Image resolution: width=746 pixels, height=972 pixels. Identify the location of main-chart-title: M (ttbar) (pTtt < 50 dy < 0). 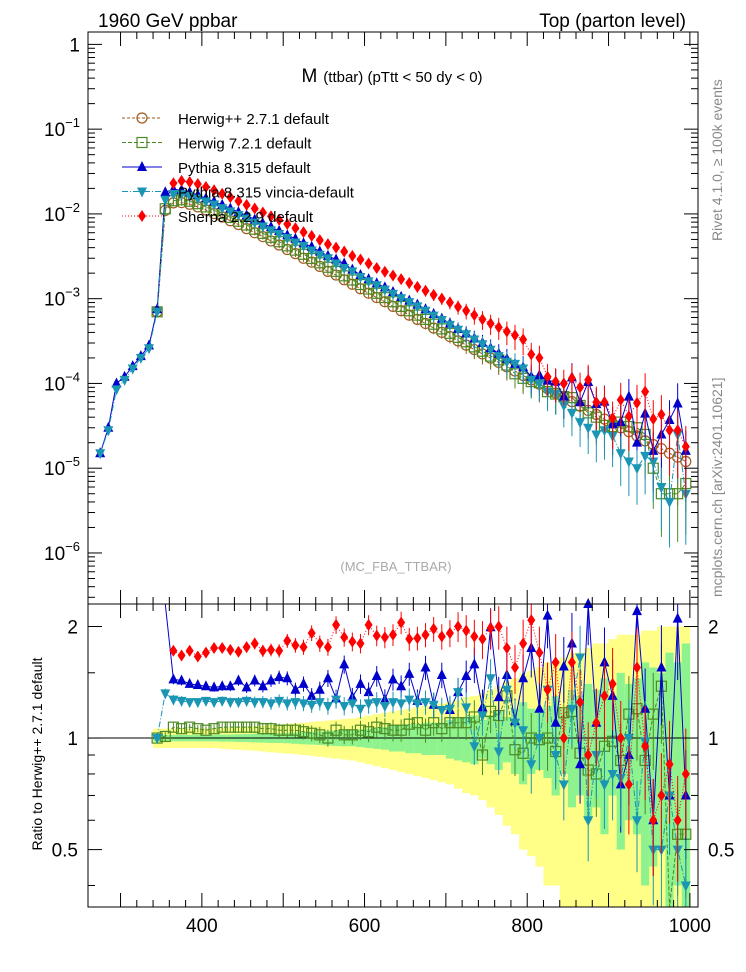
(391, 76).